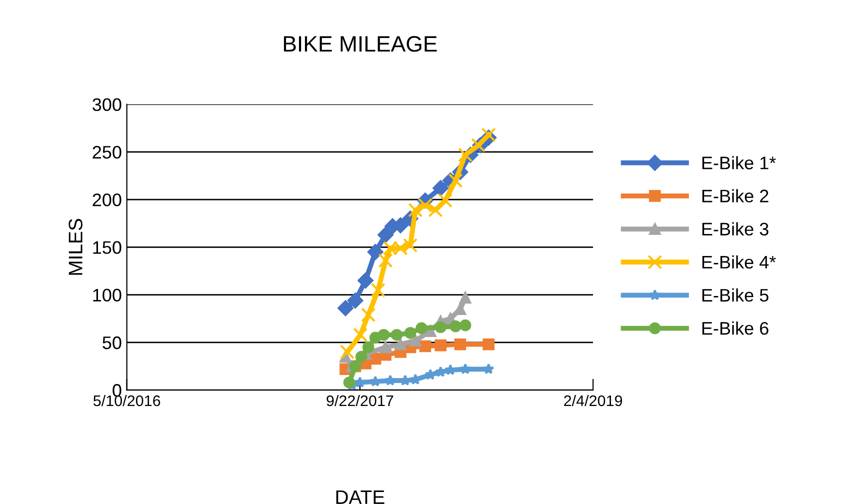 Image resolution: width=857 pixels, height=504 pixels. I want to click on x-tick-label: 9/22/2017, so click(360, 400).